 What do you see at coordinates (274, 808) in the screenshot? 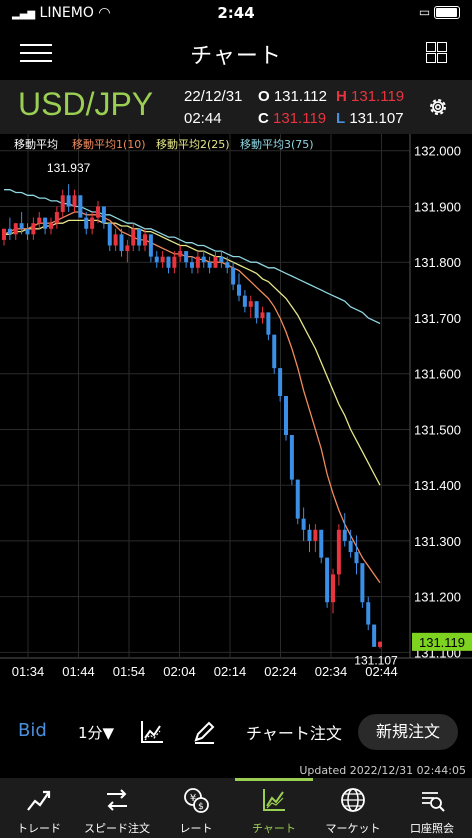
I see `tab-chart: チャート` at bounding box center [274, 808].